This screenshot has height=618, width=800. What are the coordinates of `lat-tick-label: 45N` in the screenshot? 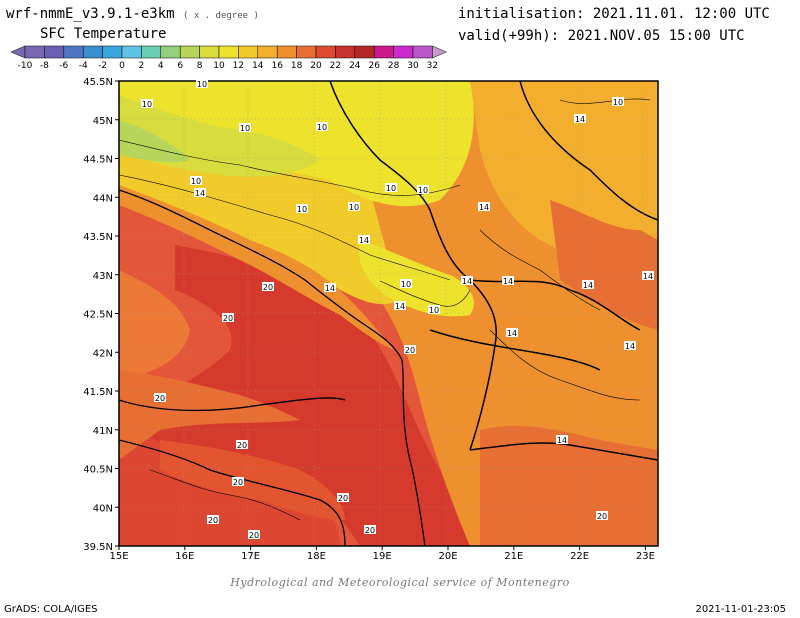 It's located at (103, 121).